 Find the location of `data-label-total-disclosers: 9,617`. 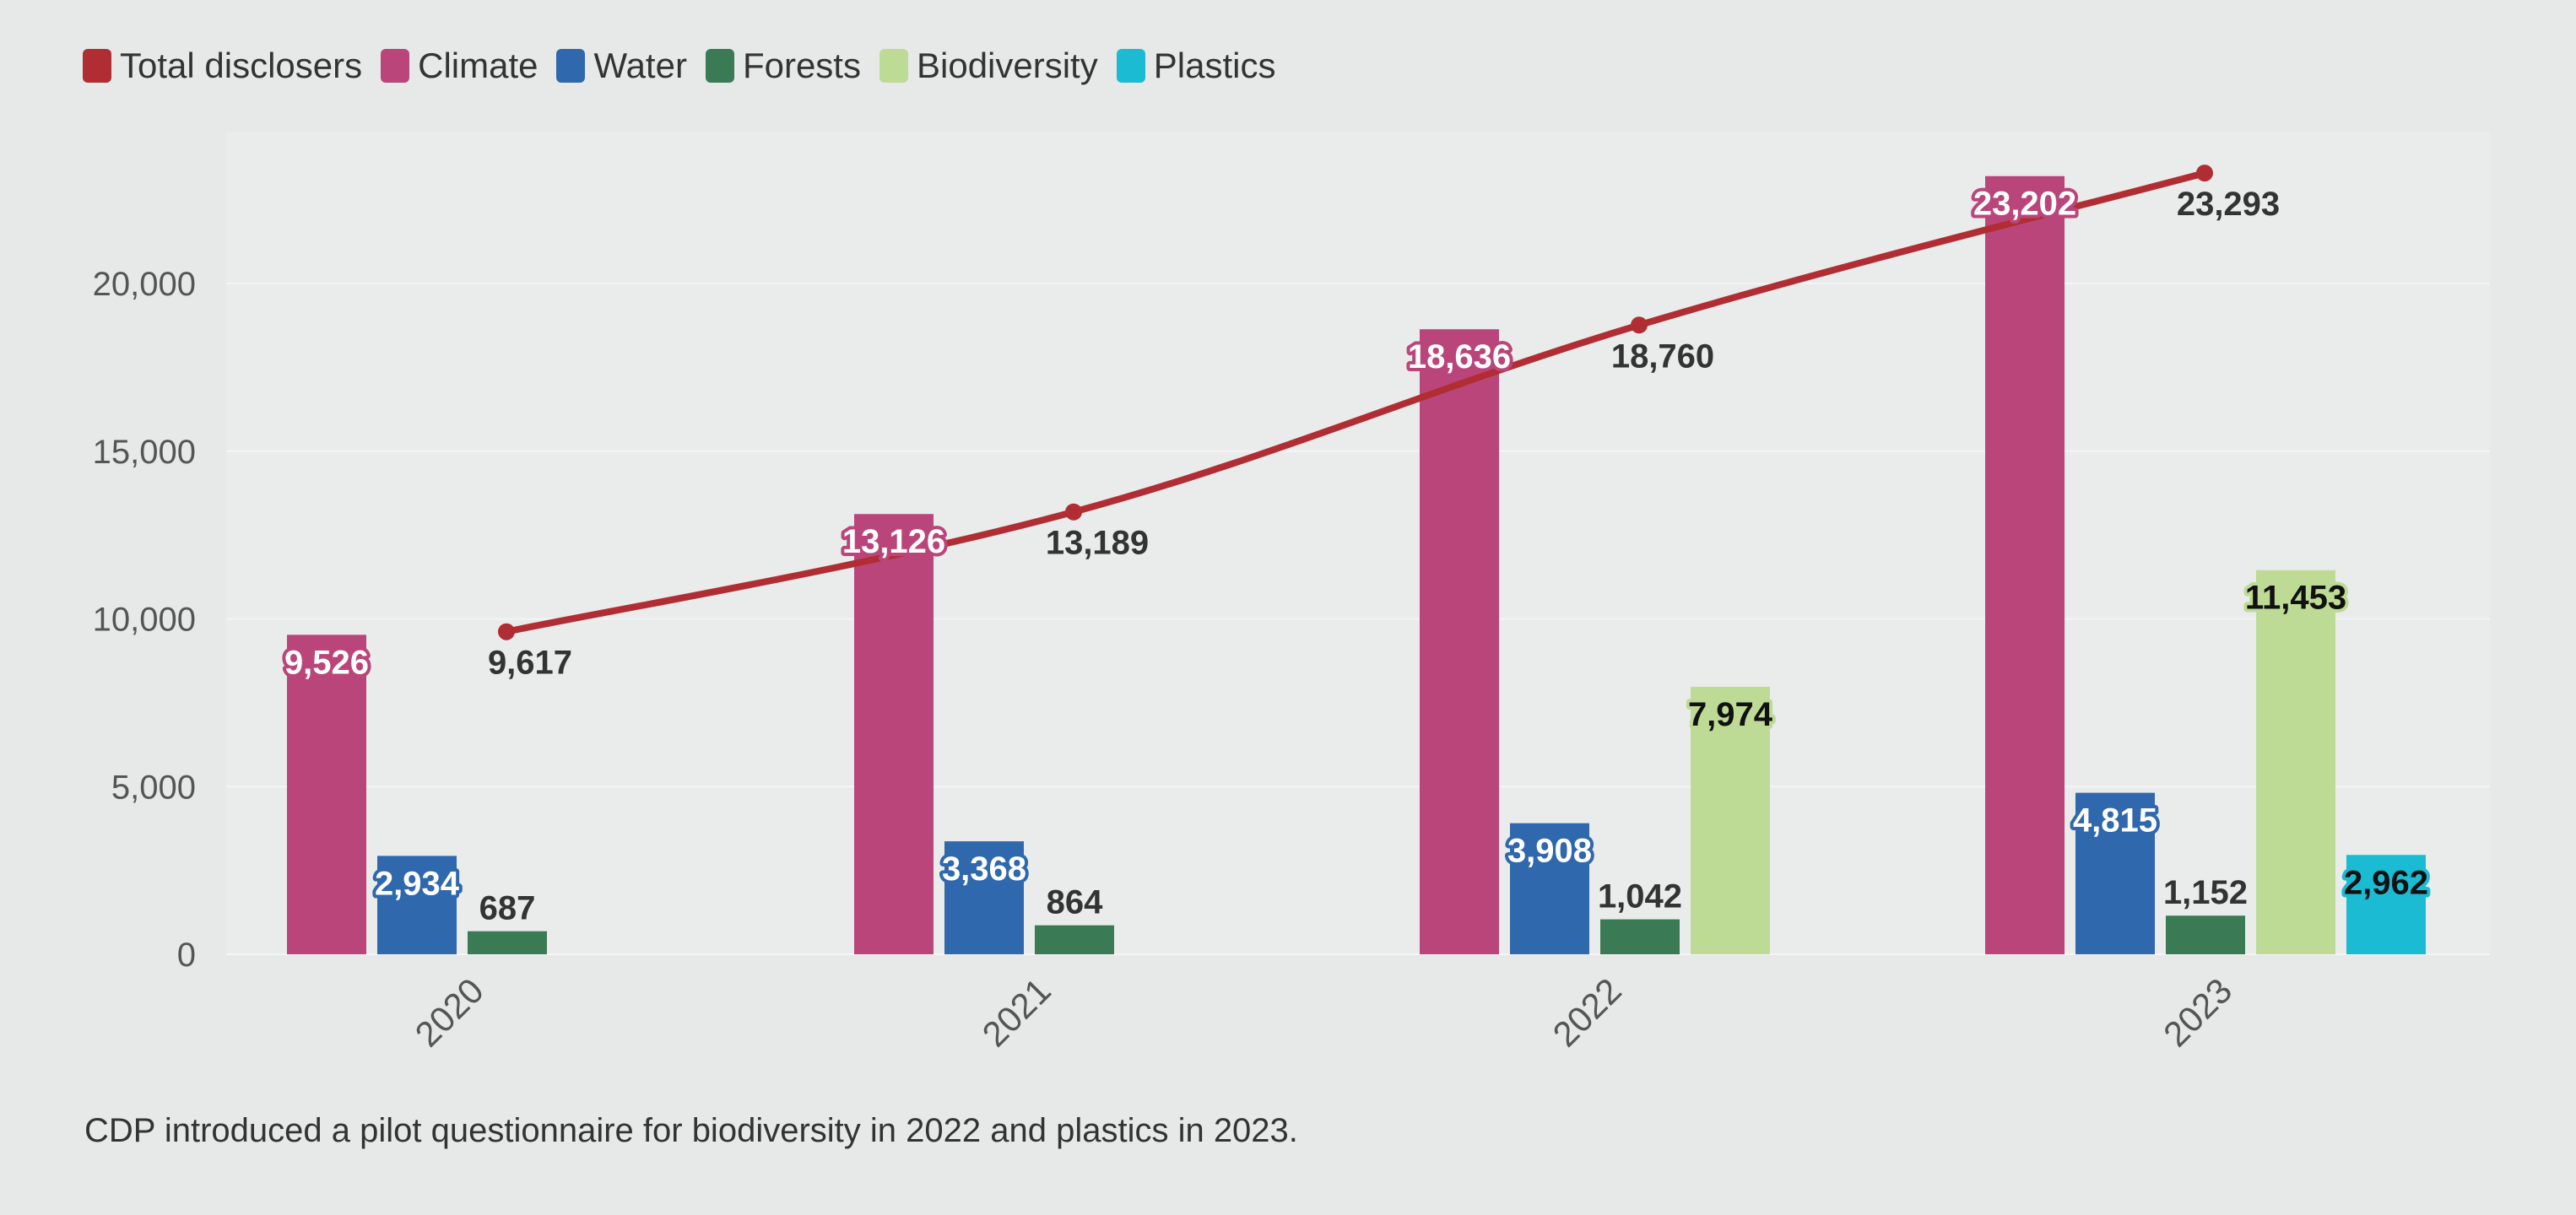

data-label-total-disclosers: 9,617 is located at coordinates (530, 663).